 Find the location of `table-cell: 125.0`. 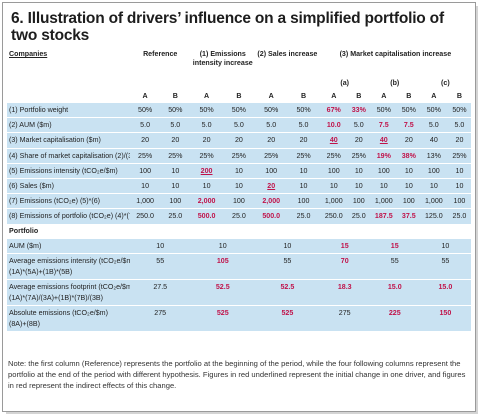

table-cell: 125.0 is located at coordinates (433, 216).